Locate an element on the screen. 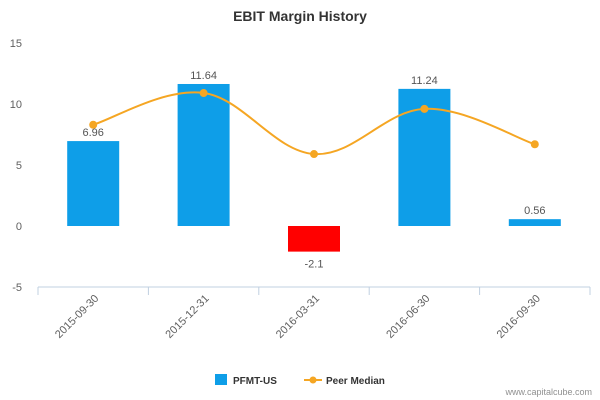 The image size is (600, 400). peer-median-series is located at coordinates (314, 124).